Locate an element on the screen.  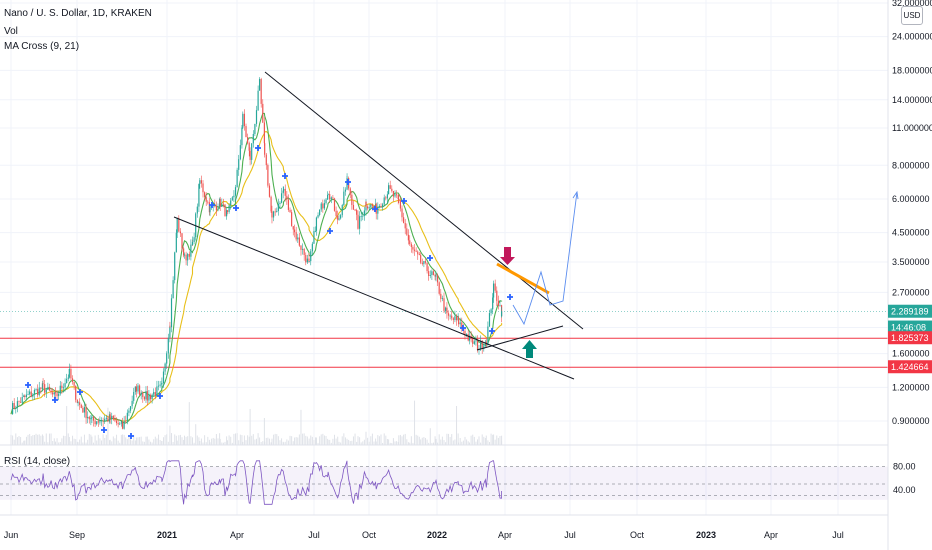
rsi-tick-label: 40.00 is located at coordinates (904, 490).